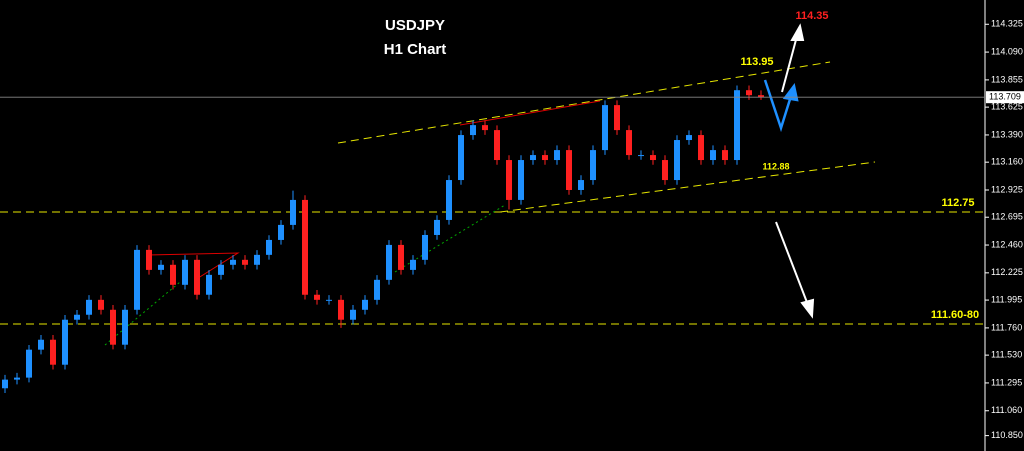 The height and width of the screenshot is (451, 1024). Describe the element at coordinates (1007, 79) in the screenshot. I see `y-tick-label: 113.855` at that location.